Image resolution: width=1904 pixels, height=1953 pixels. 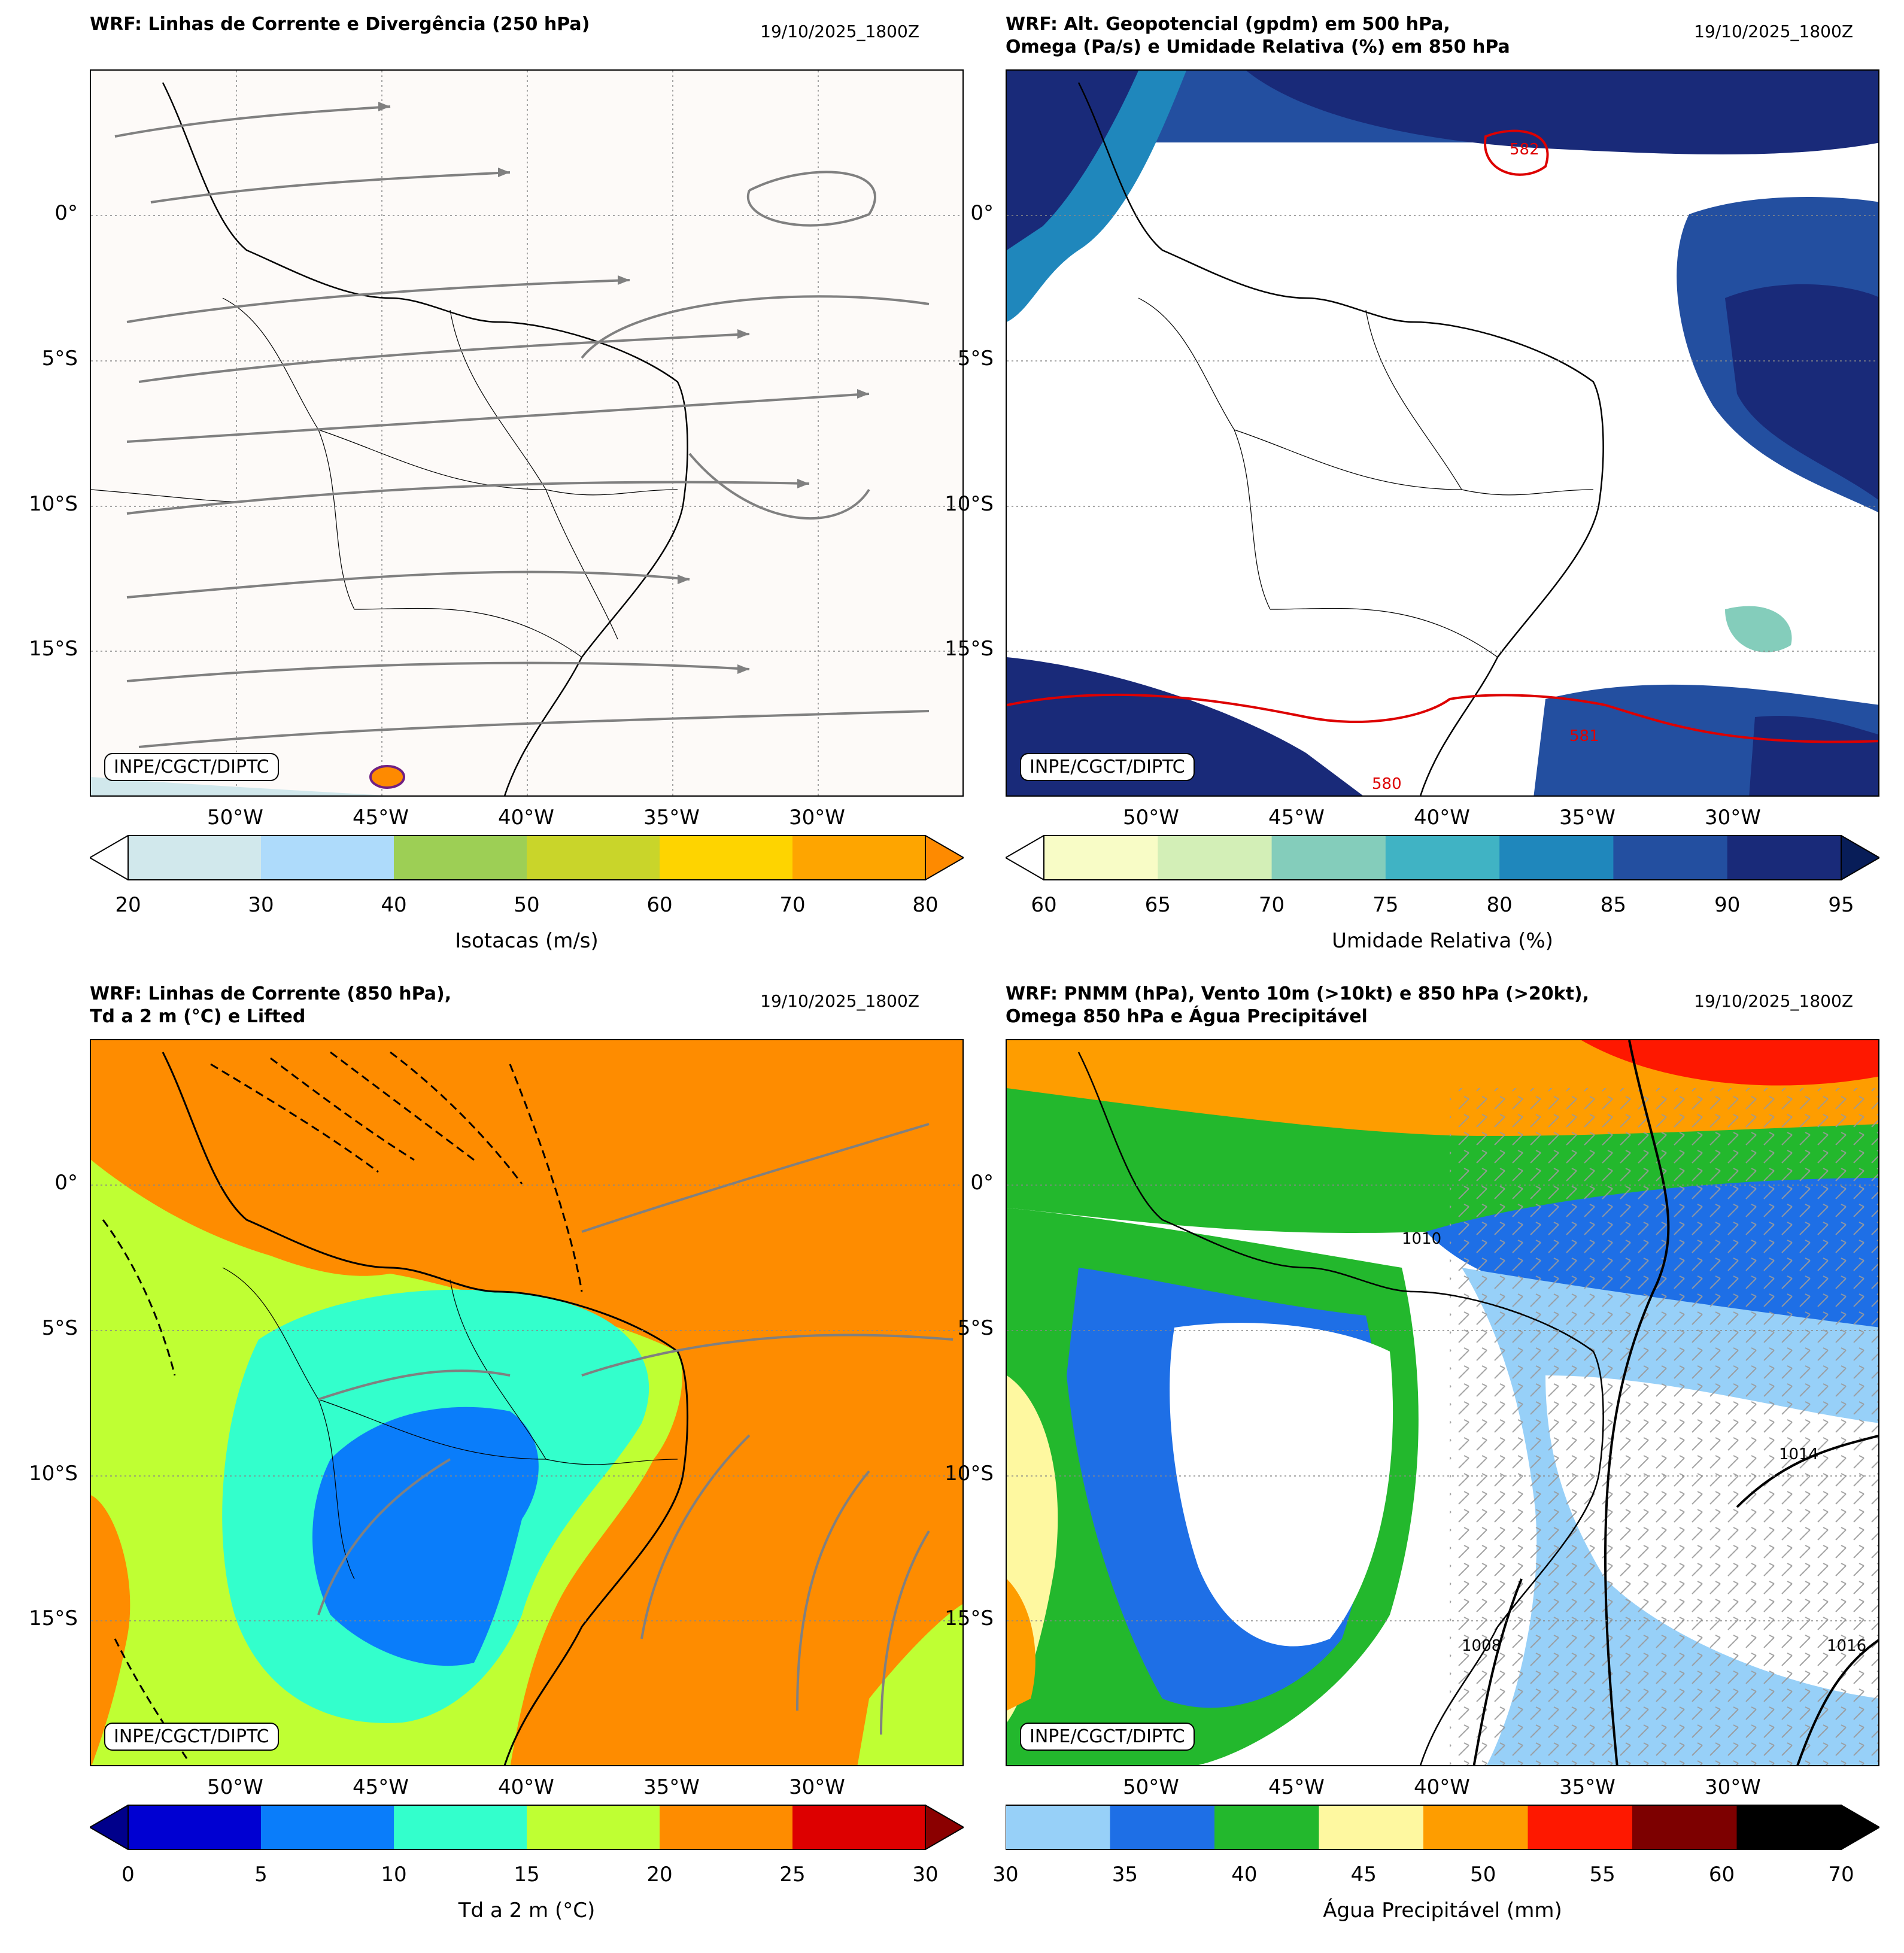 What do you see at coordinates (384, 477) in the screenshot?
I see `borders` at bounding box center [384, 477].